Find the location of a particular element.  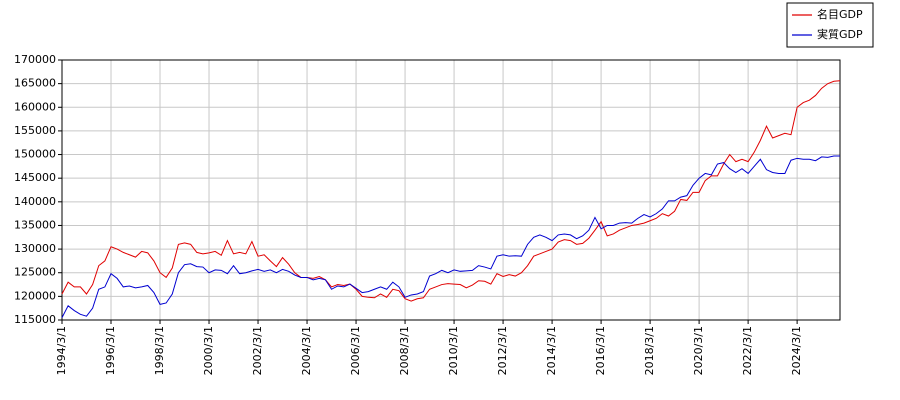

y-tick-label: 140000 is located at coordinates (35, 201).